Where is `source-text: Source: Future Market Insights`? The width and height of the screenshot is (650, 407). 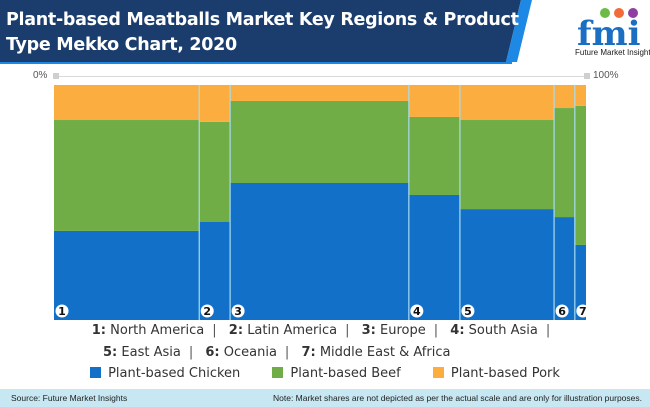 source-text: Source: Future Market Insights is located at coordinates (69, 398).